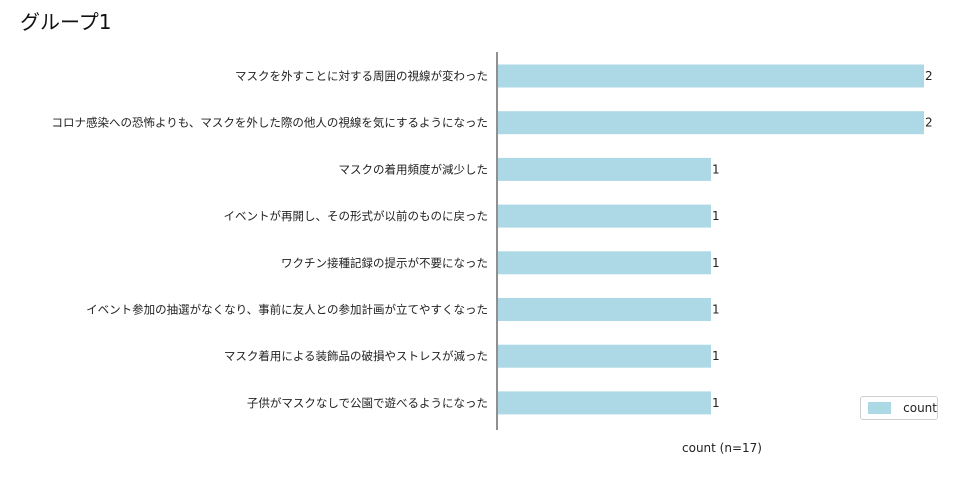  I want to click on legend-label: count, so click(920, 408).